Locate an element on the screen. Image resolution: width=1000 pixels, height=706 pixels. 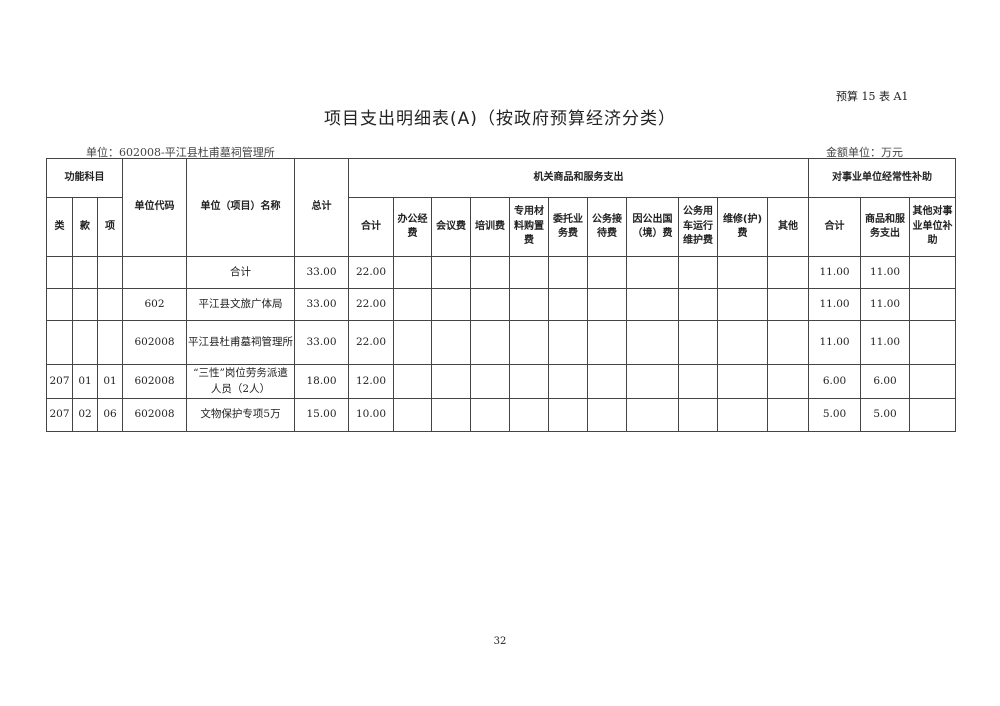
page-title: 项目支出明细表(A)（按政府预算经济分类） is located at coordinates (500, 119).